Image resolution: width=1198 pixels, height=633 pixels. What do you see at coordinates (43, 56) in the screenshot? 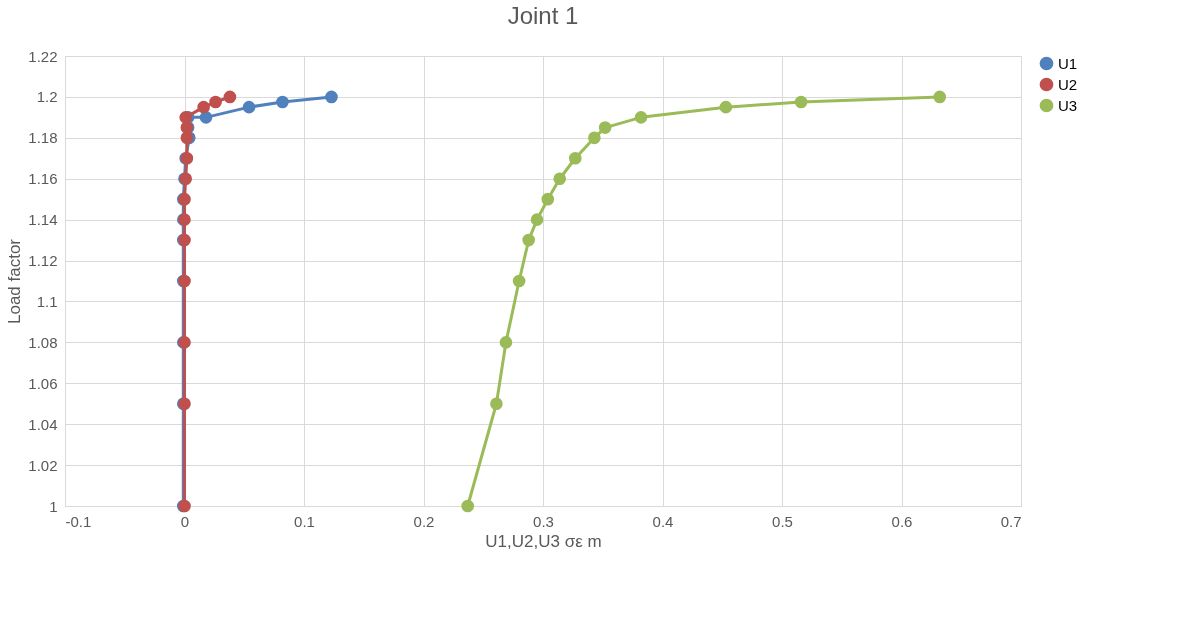
I see `y-tick-label: 1.22` at bounding box center [43, 56].